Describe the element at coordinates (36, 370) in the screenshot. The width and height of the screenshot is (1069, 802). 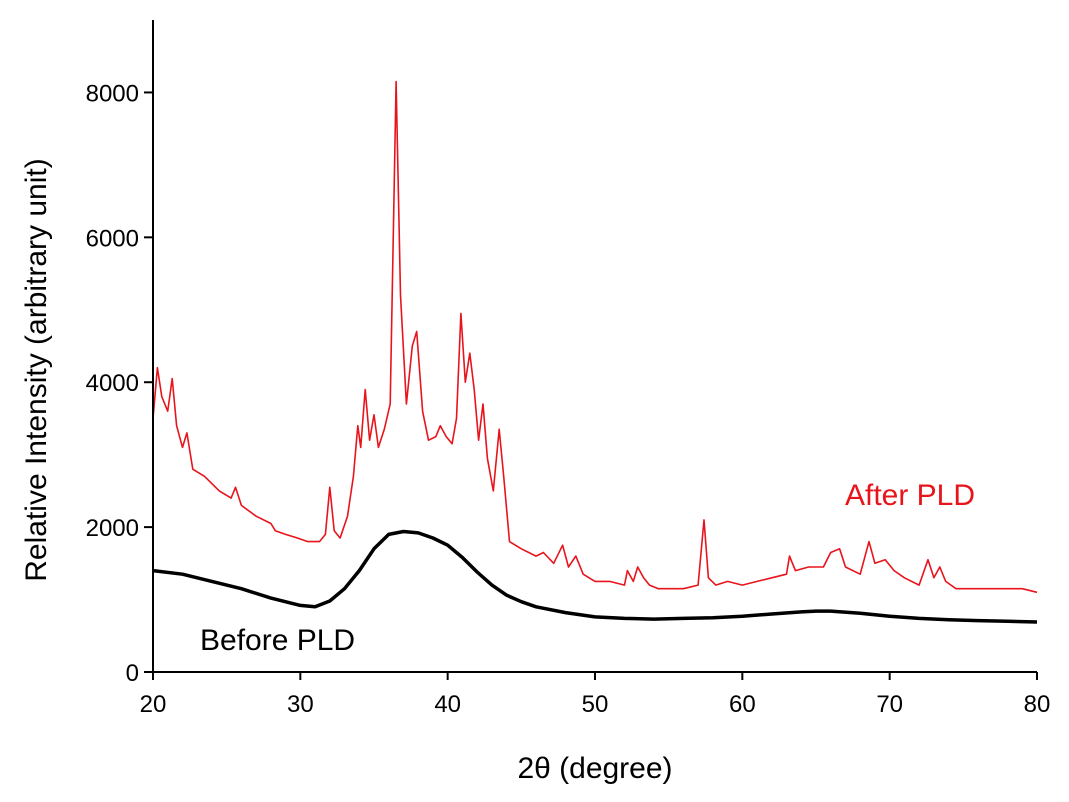
I see `y-axis-label: Relative Intensity (arbitrary unit)` at that location.